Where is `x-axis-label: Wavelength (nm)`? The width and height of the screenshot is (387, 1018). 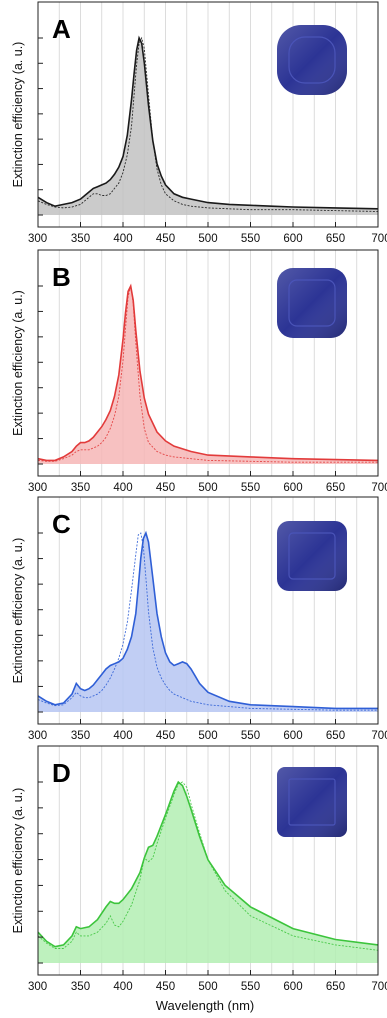
x-axis-label: Wavelength (nm) is located at coordinates (205, 1005).